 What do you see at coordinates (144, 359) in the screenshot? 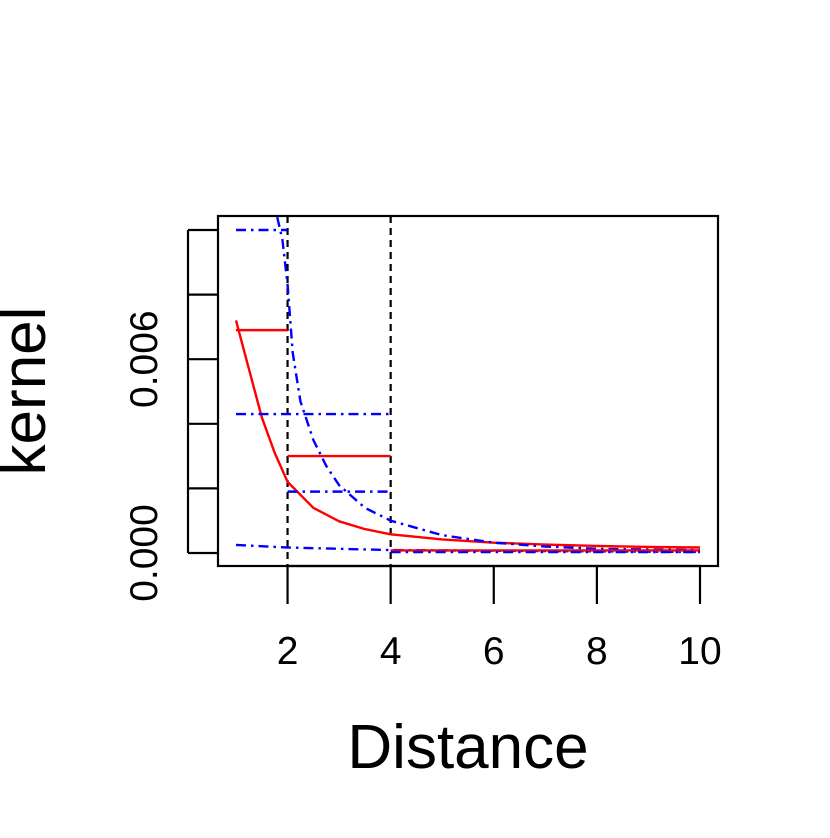
I see `y-tick-label-3: 0.006` at bounding box center [144, 359].